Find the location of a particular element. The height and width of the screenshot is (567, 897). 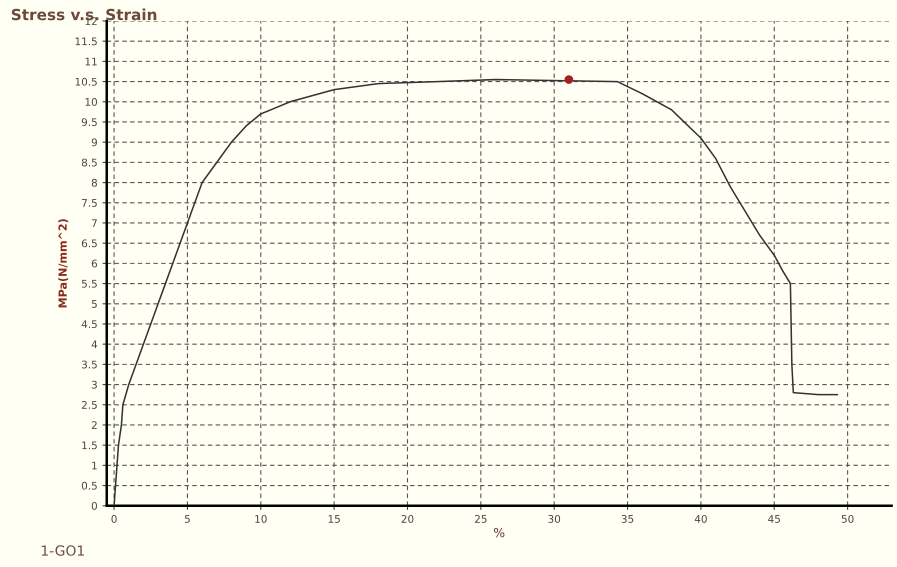

y-tick-label: 10.5 is located at coordinates (86, 82).